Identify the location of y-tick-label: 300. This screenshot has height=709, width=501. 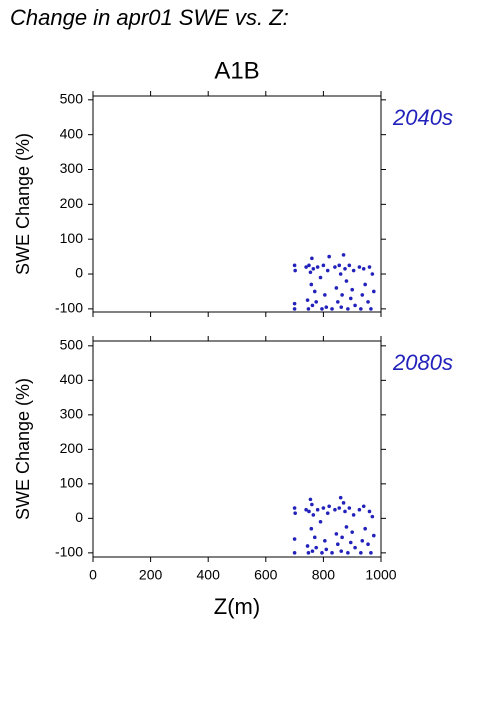
(72, 414).